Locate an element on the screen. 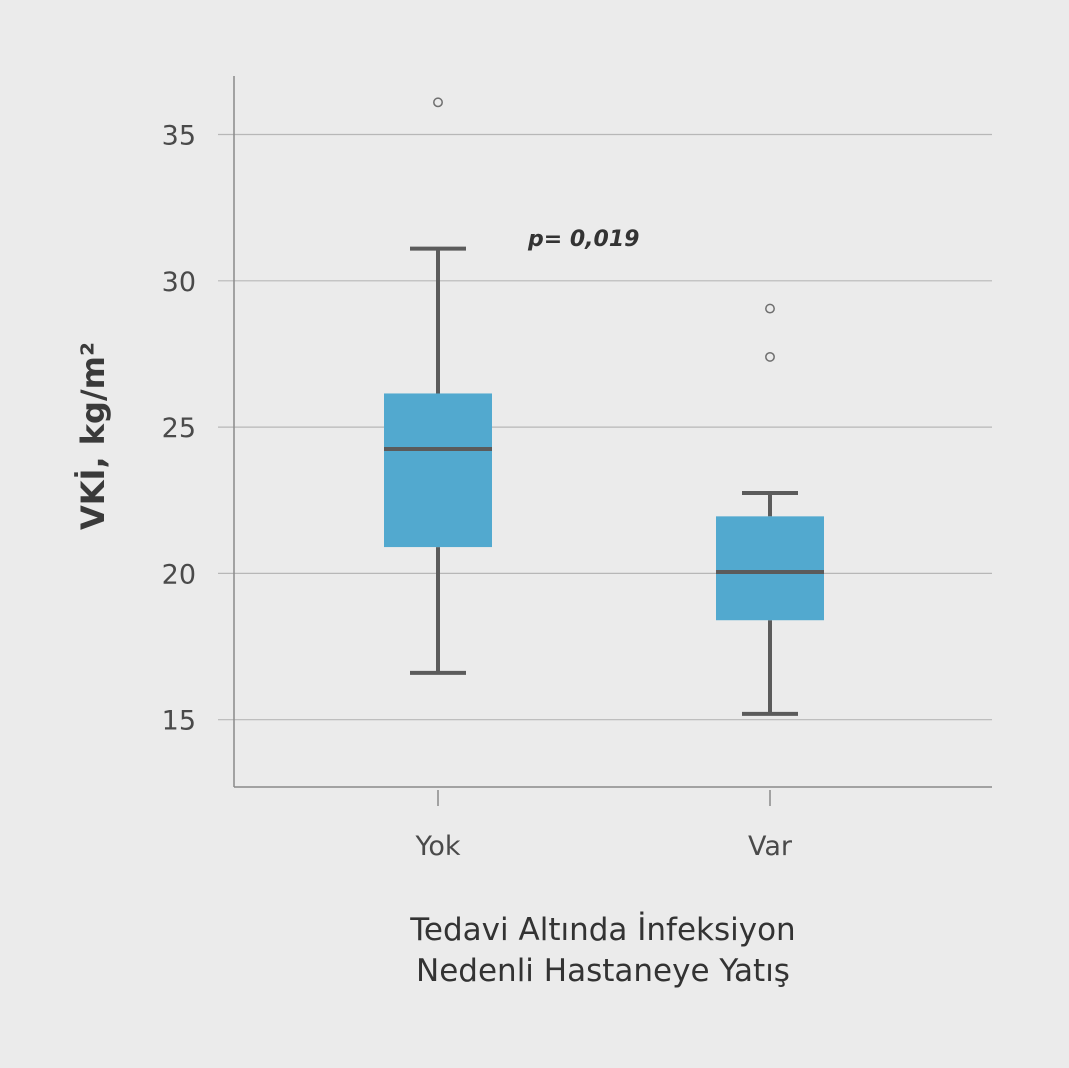  iqr-box-var is located at coordinates (770, 568).